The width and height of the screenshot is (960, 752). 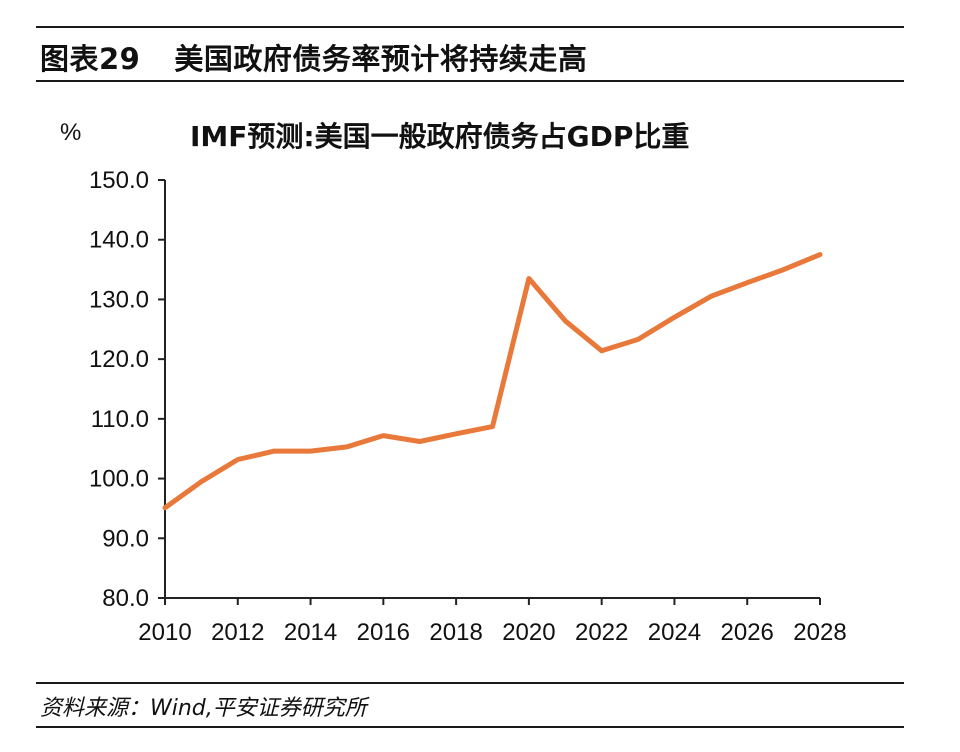 I want to click on chart-title: IMF预测:美国一般政府债务占GDP比重, so click(x=439, y=136).